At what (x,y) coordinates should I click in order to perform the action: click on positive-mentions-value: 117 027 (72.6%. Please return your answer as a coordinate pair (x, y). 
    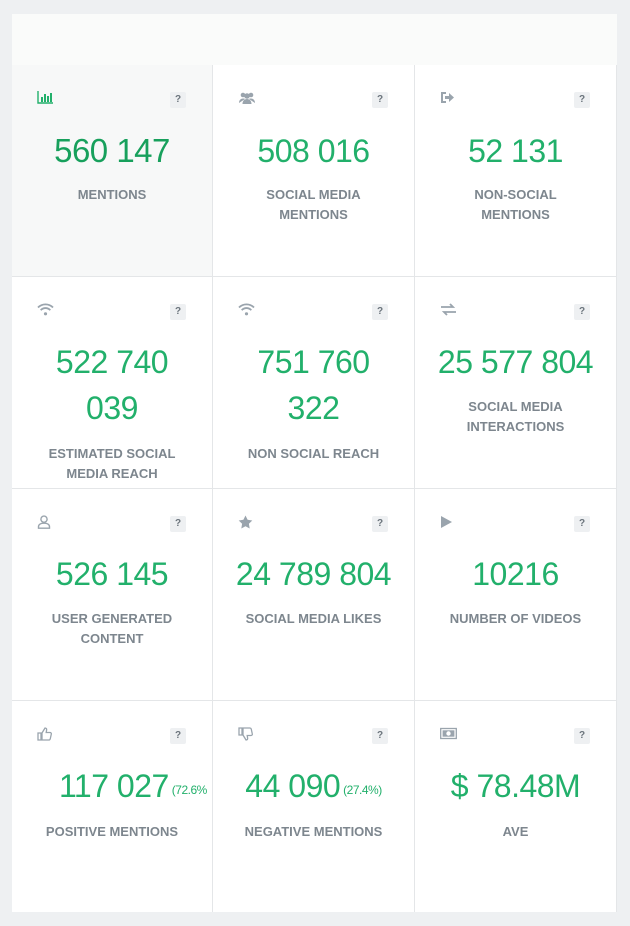
    Looking at the image, I should click on (119, 786).